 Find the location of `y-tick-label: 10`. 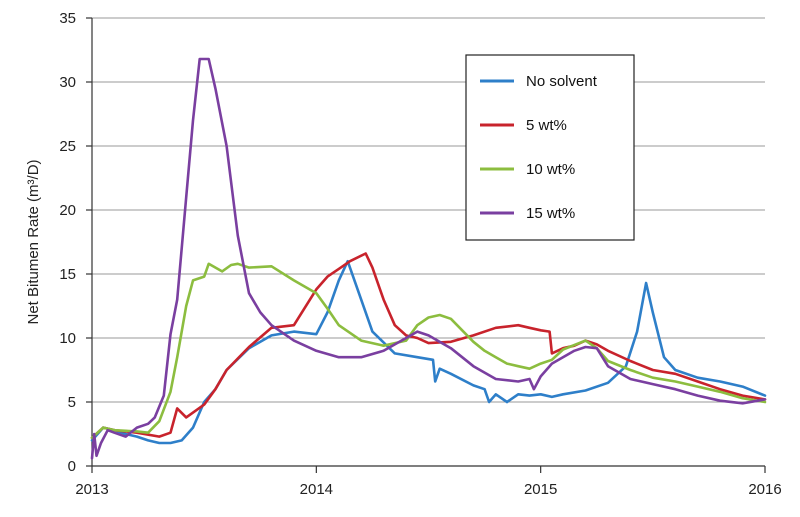

y-tick-label: 10 is located at coordinates (67, 338).